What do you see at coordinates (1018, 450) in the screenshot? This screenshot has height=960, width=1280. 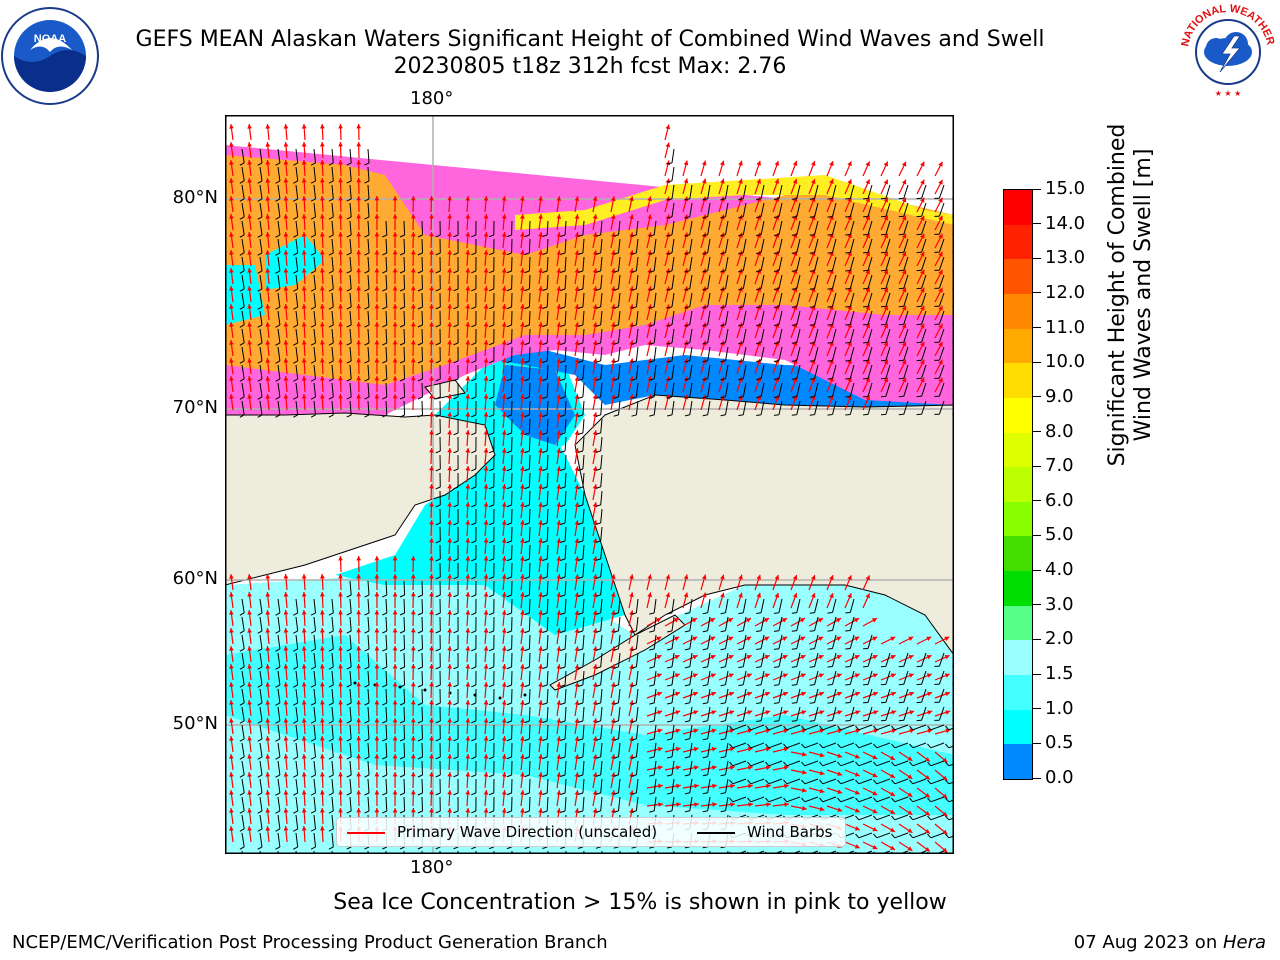 I see `colorbar-segment` at bounding box center [1018, 450].